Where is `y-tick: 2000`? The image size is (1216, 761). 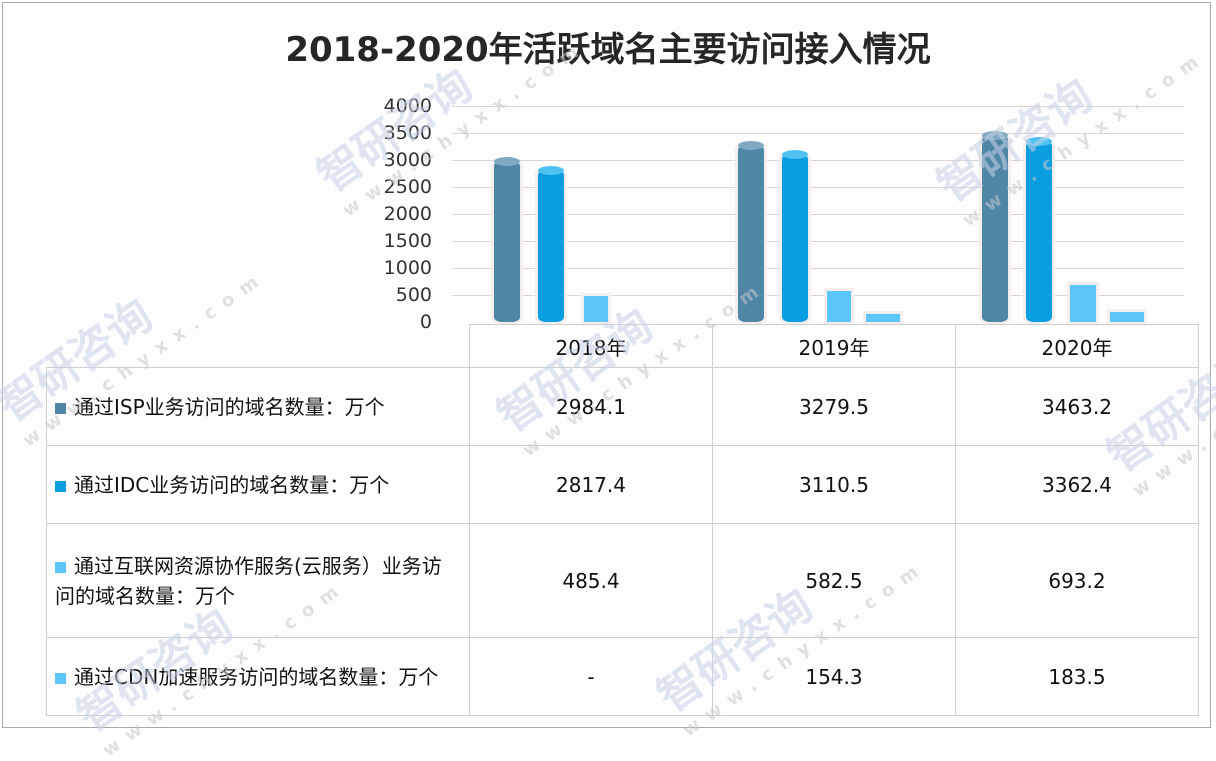 y-tick: 2000 is located at coordinates (407, 214).